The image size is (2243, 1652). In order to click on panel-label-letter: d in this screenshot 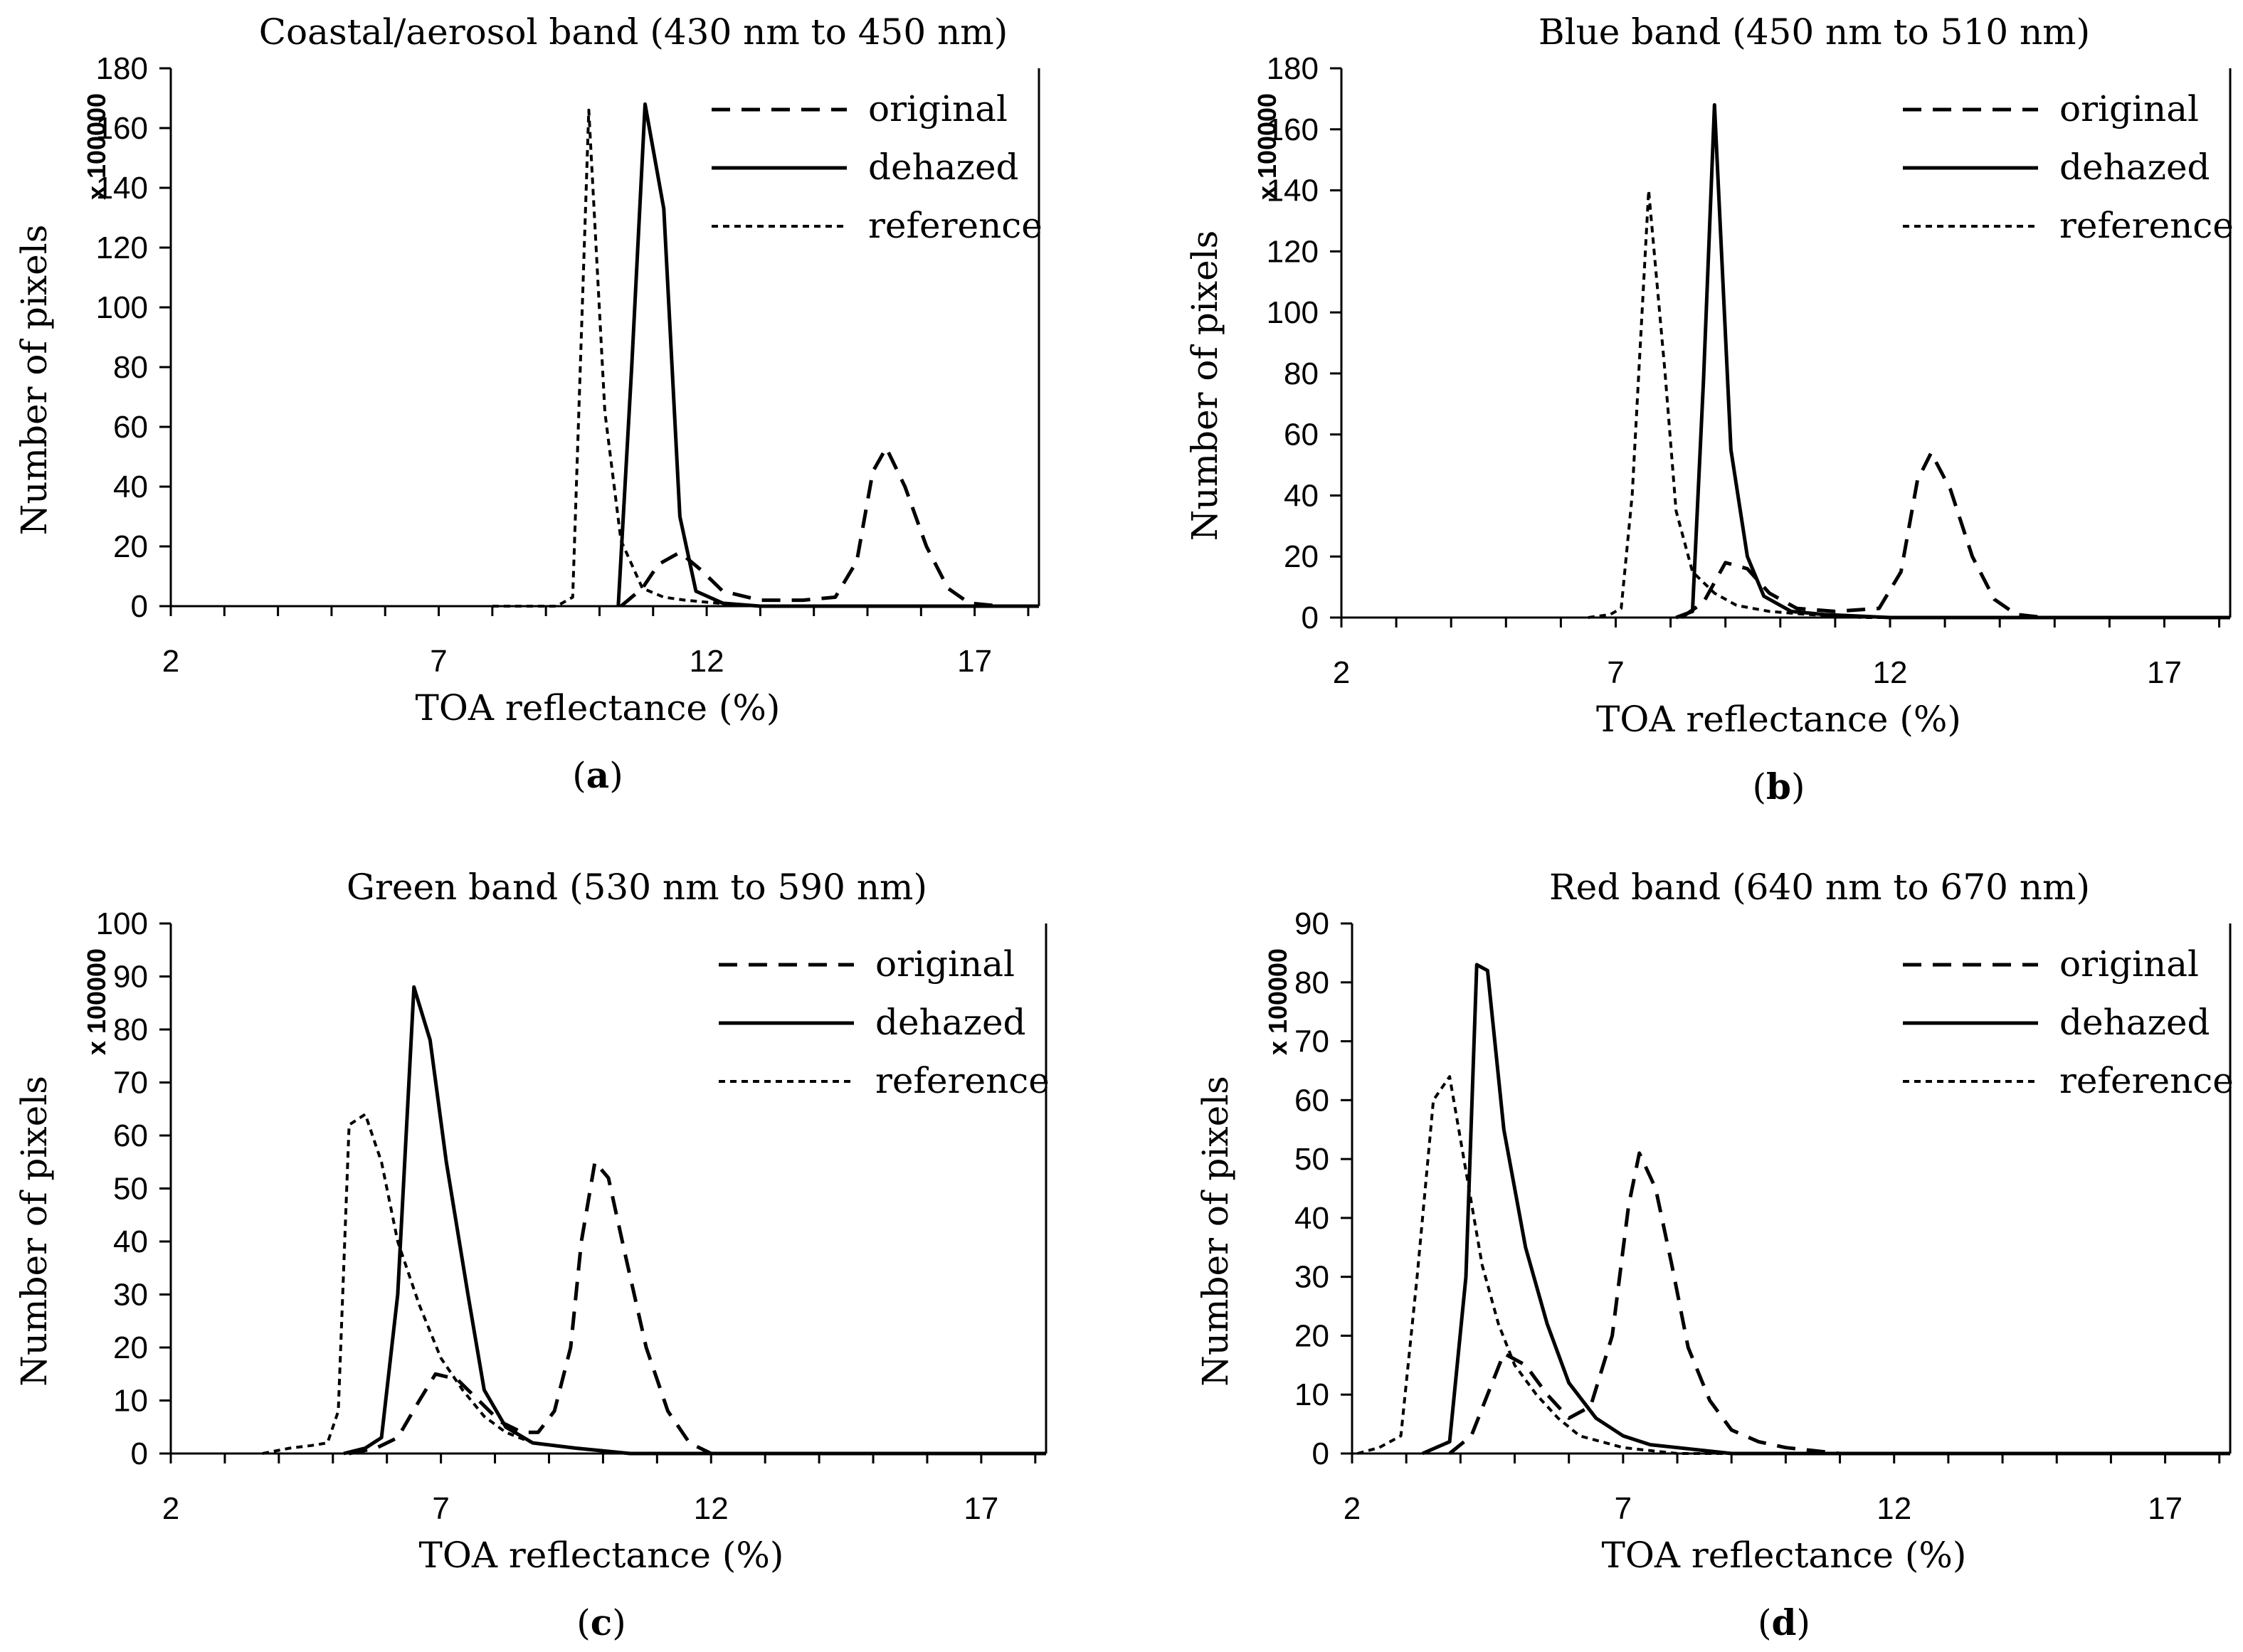, I will do `click(1785, 1622)`.